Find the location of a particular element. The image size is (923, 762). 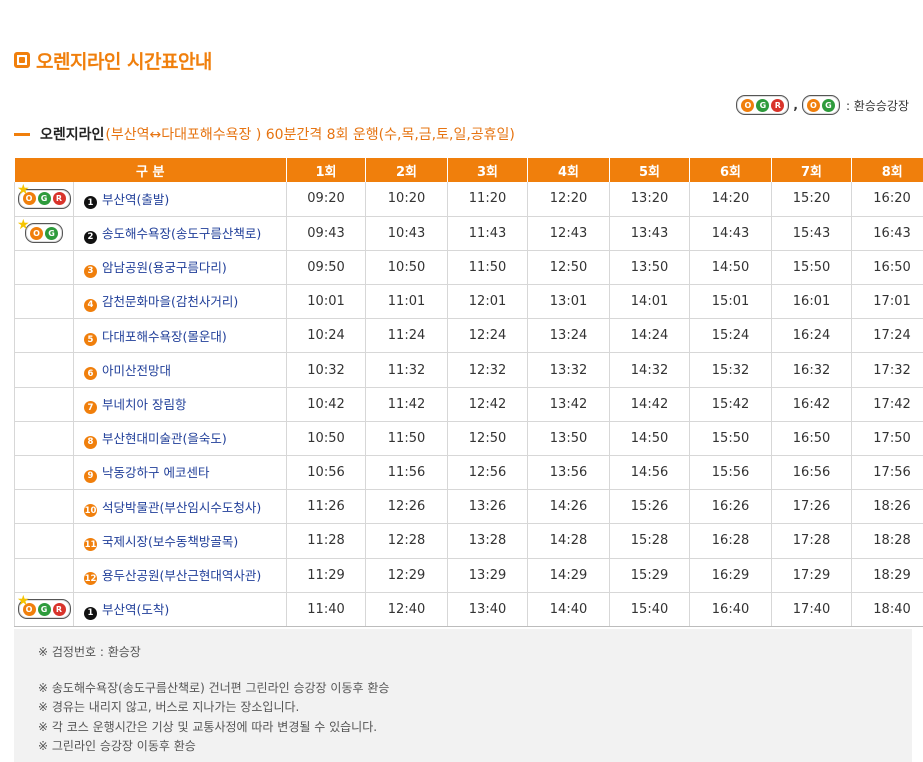

time-cell: 09:20 is located at coordinates (326, 199).